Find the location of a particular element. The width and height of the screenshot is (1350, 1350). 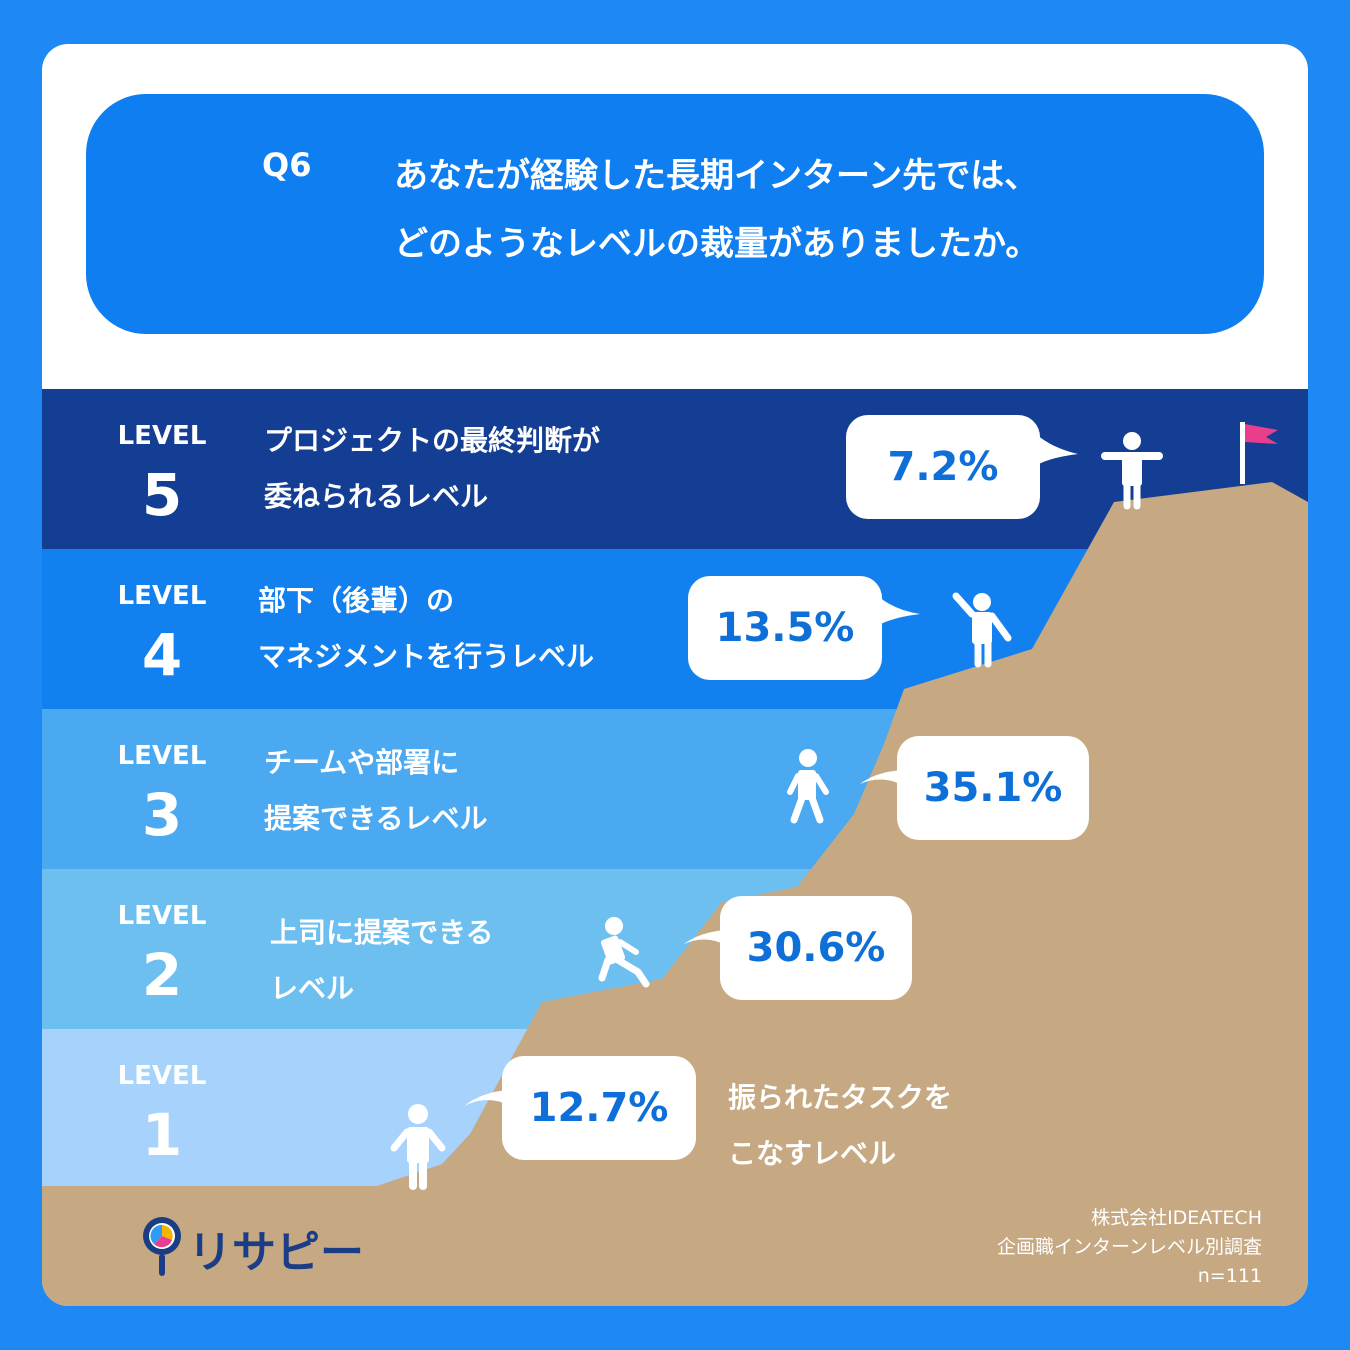

person-walking-icon is located at coordinates (808, 786).